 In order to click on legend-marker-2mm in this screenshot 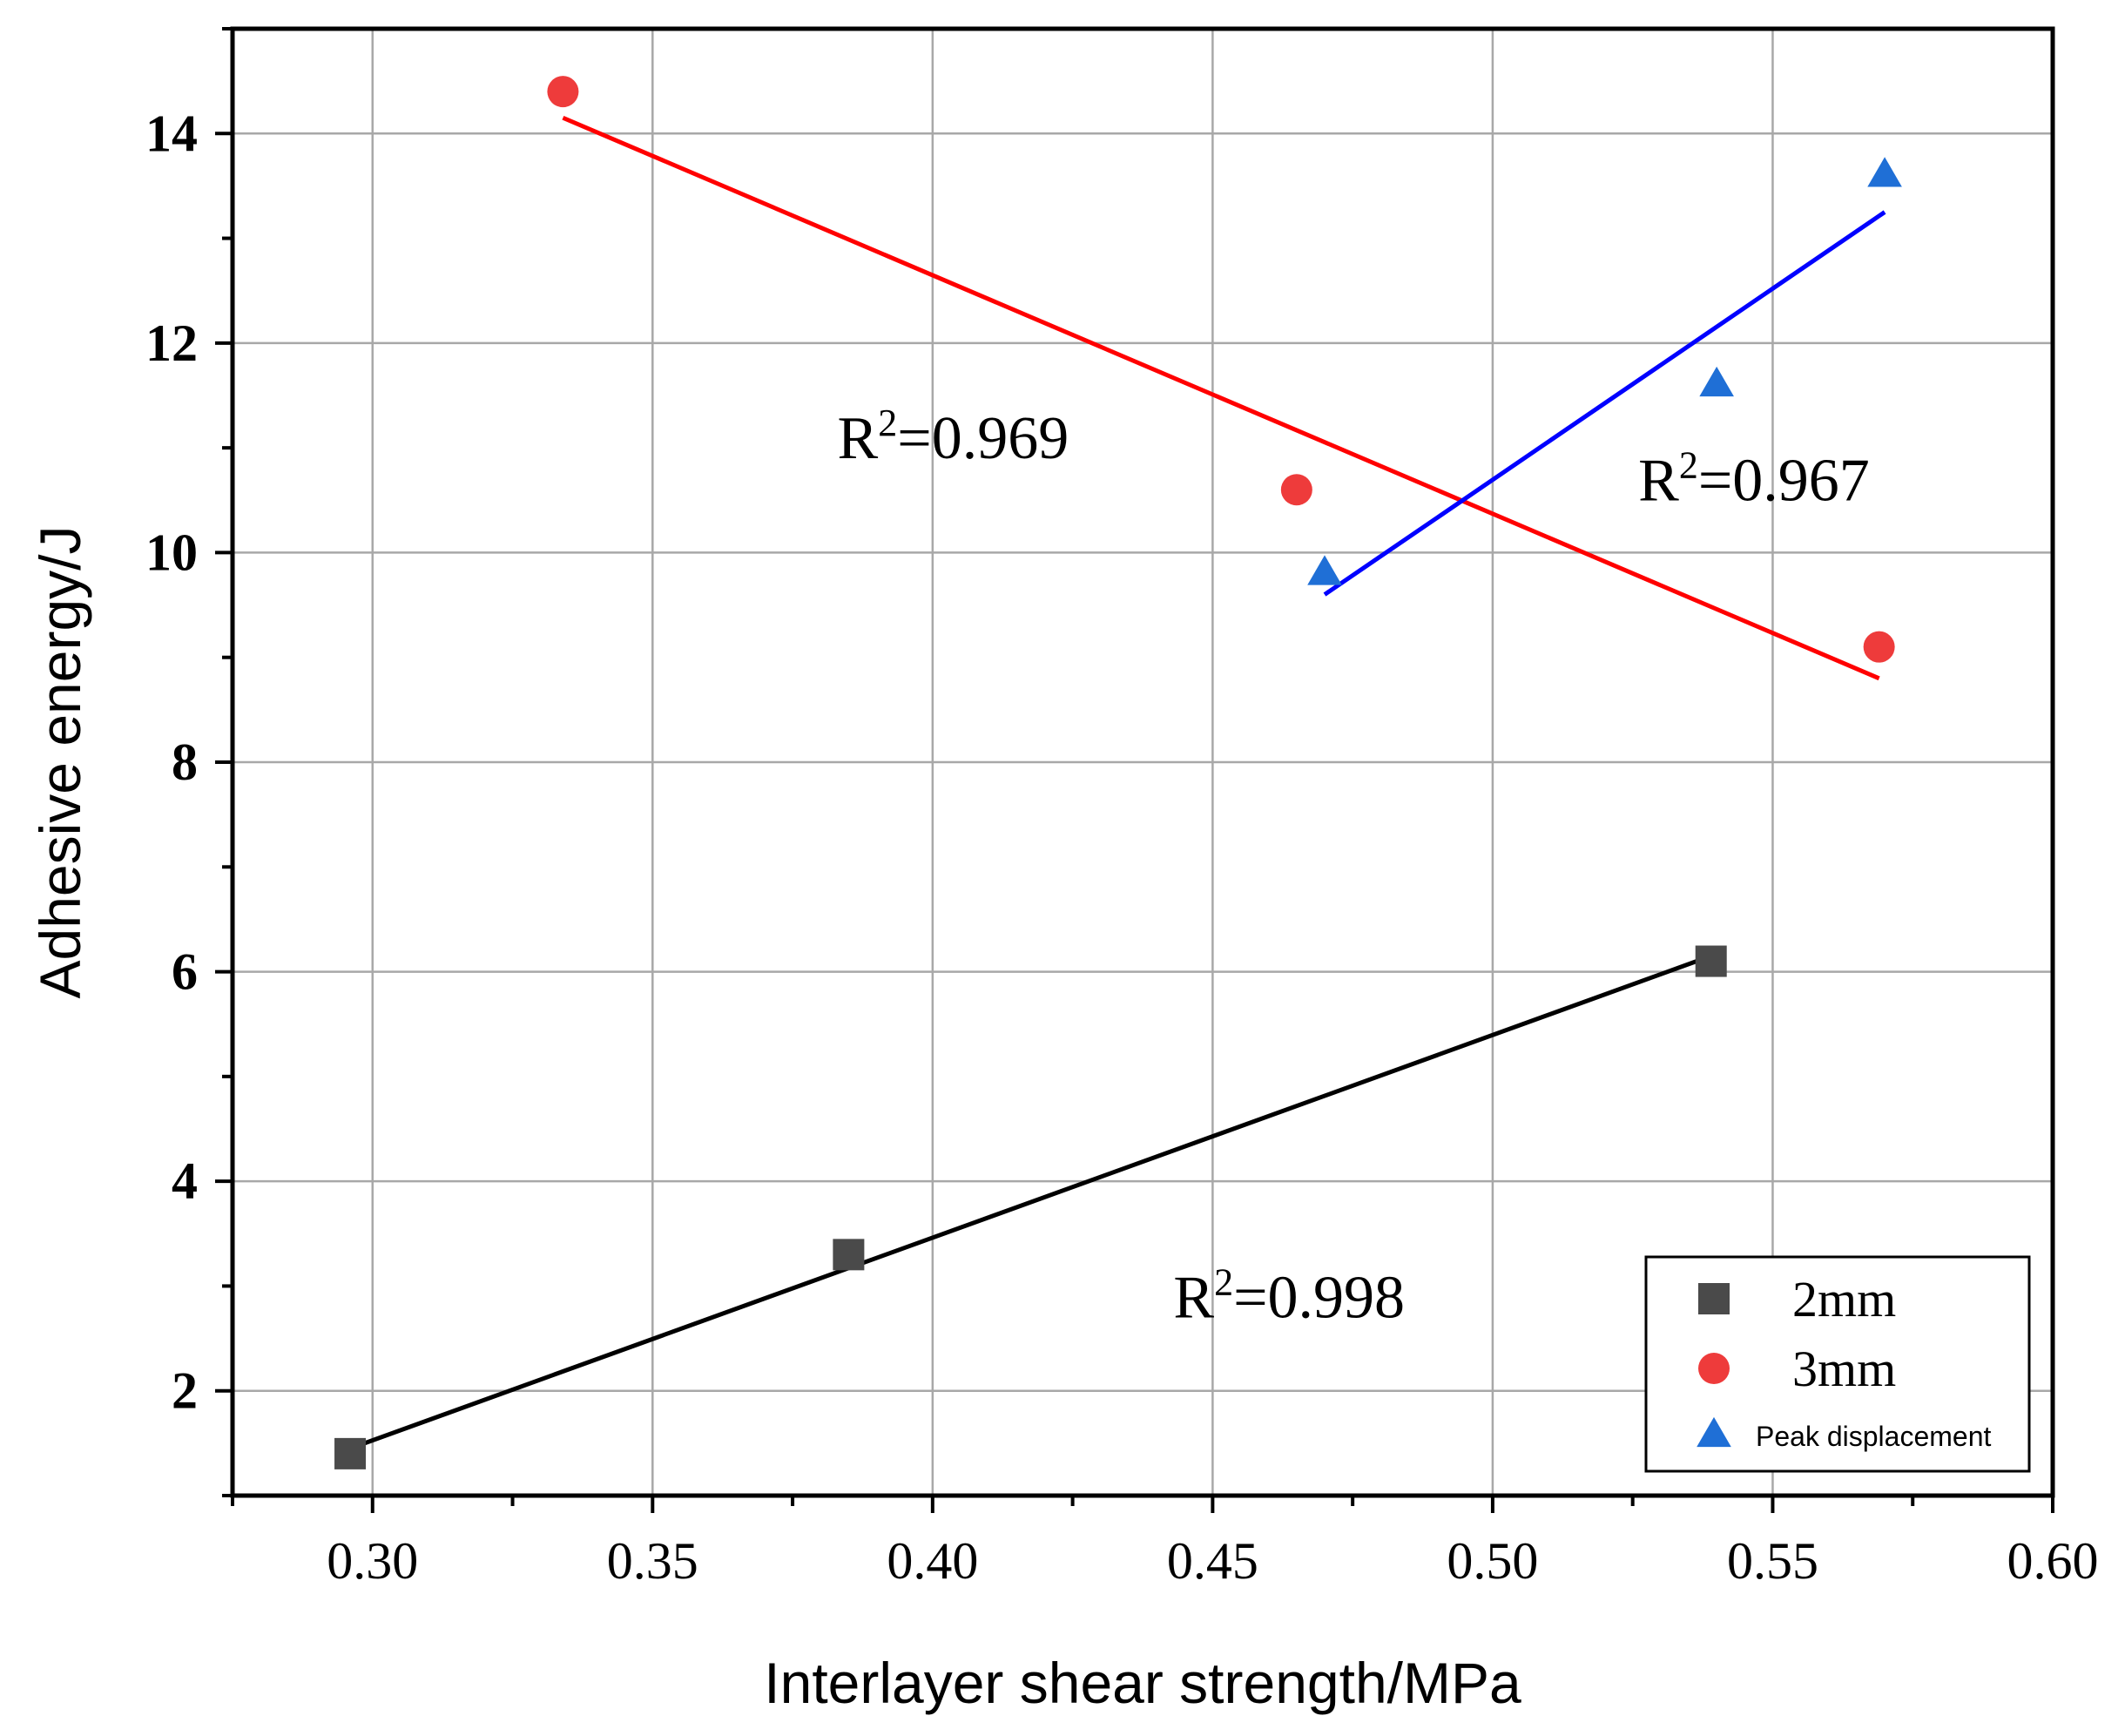, I will do `click(1714, 1298)`.